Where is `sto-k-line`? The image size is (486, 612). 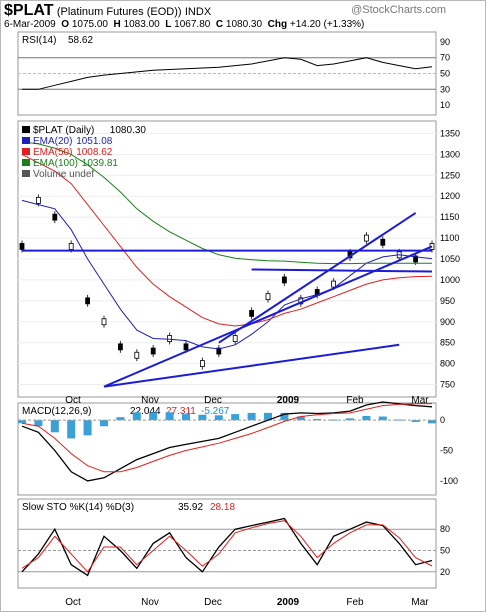 sto-k-line is located at coordinates (227, 547).